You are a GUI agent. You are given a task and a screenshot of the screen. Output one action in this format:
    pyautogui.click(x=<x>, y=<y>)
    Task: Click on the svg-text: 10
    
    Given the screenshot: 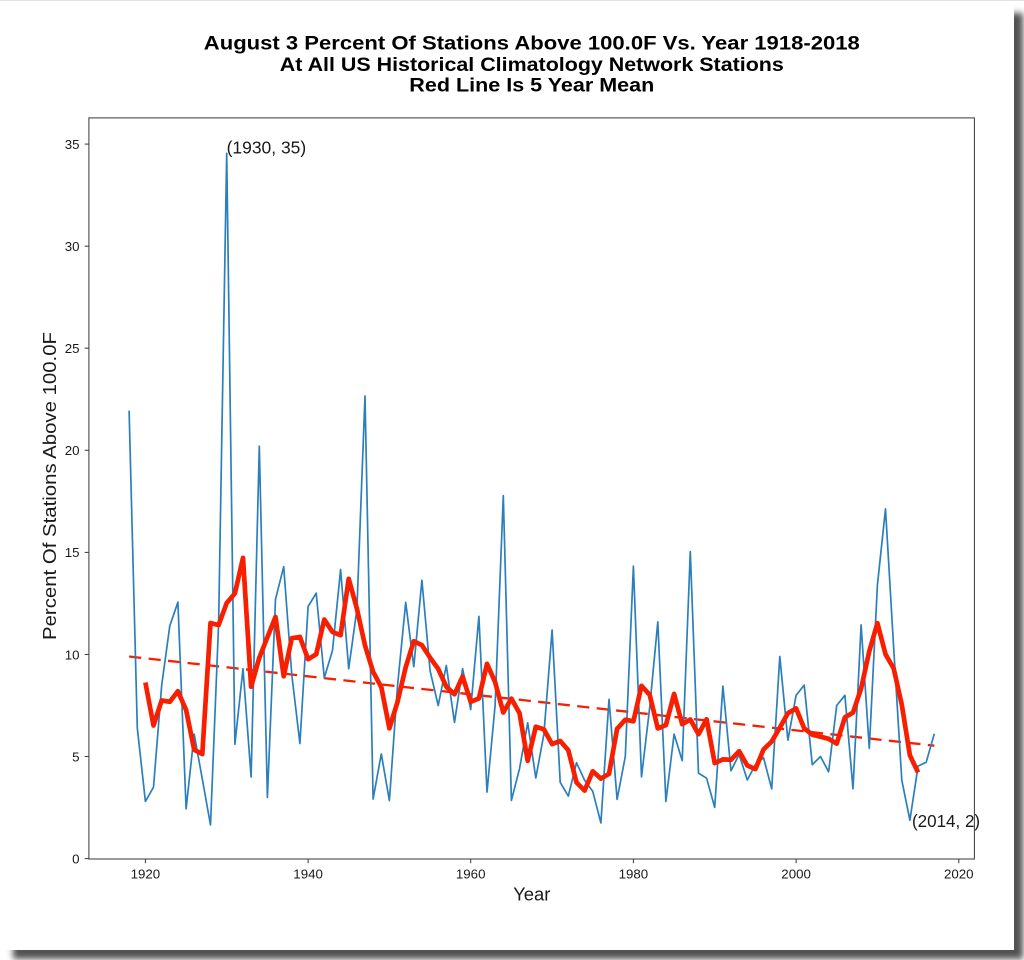 What is the action you would take?
    pyautogui.click(x=72, y=654)
    